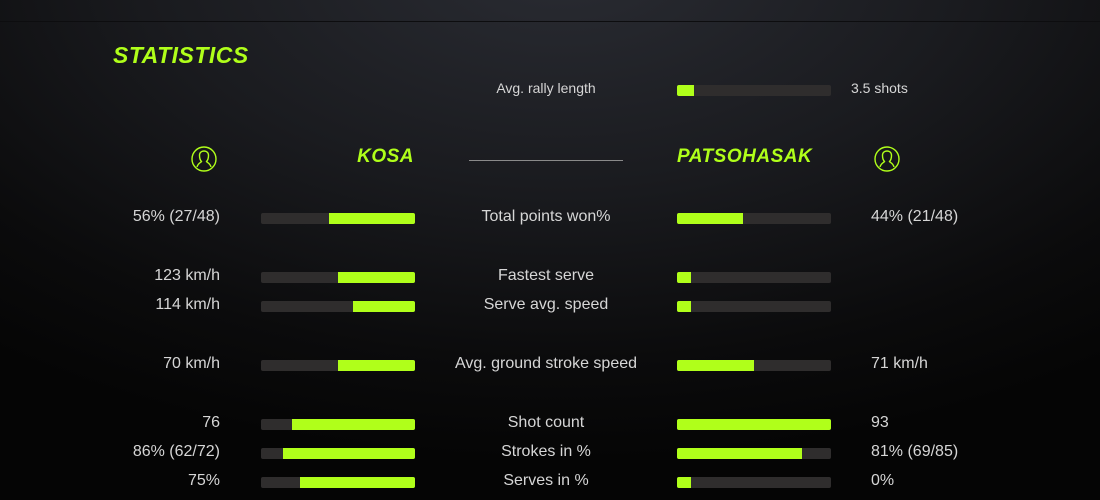 This screenshot has height=500, width=1100. What do you see at coordinates (915, 216) in the screenshot?
I see `right-value: 44% (21/48)` at bounding box center [915, 216].